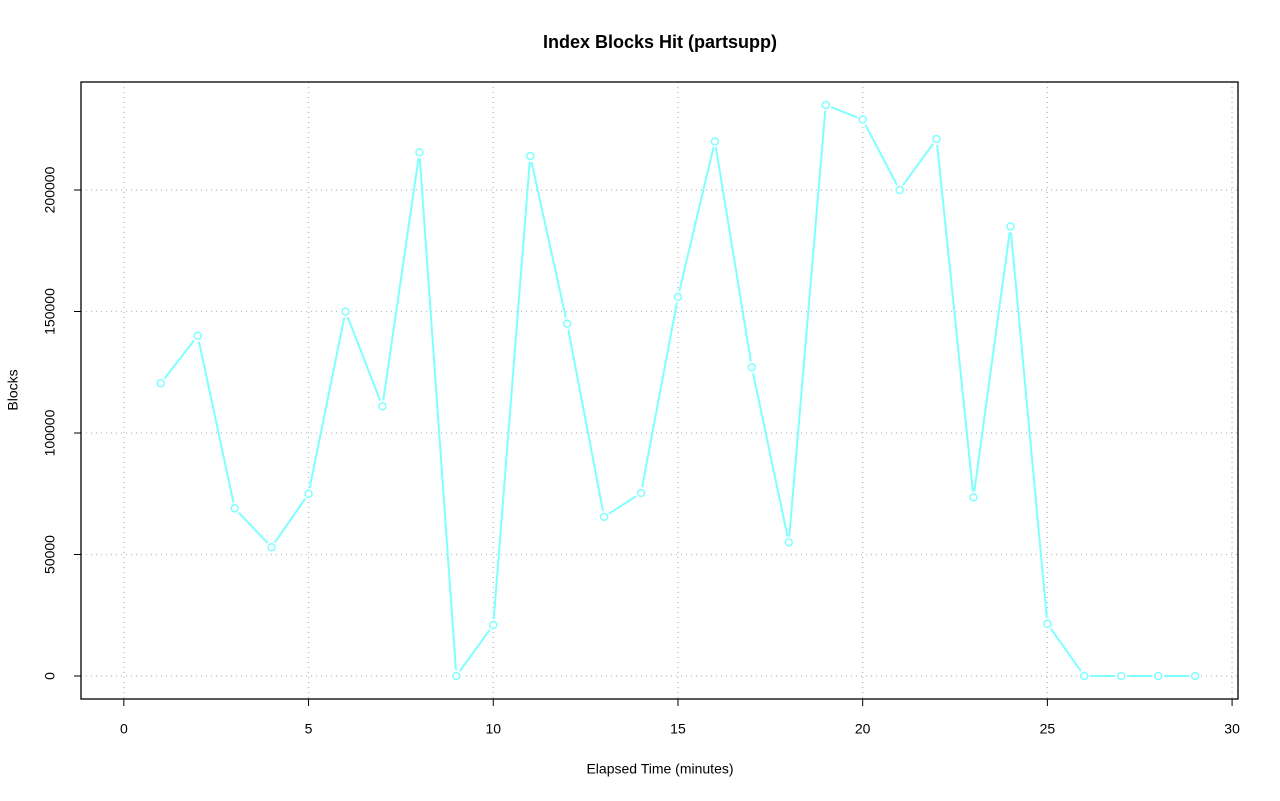  Describe the element at coordinates (50, 676) in the screenshot. I see `y-tick-label: 0` at that location.